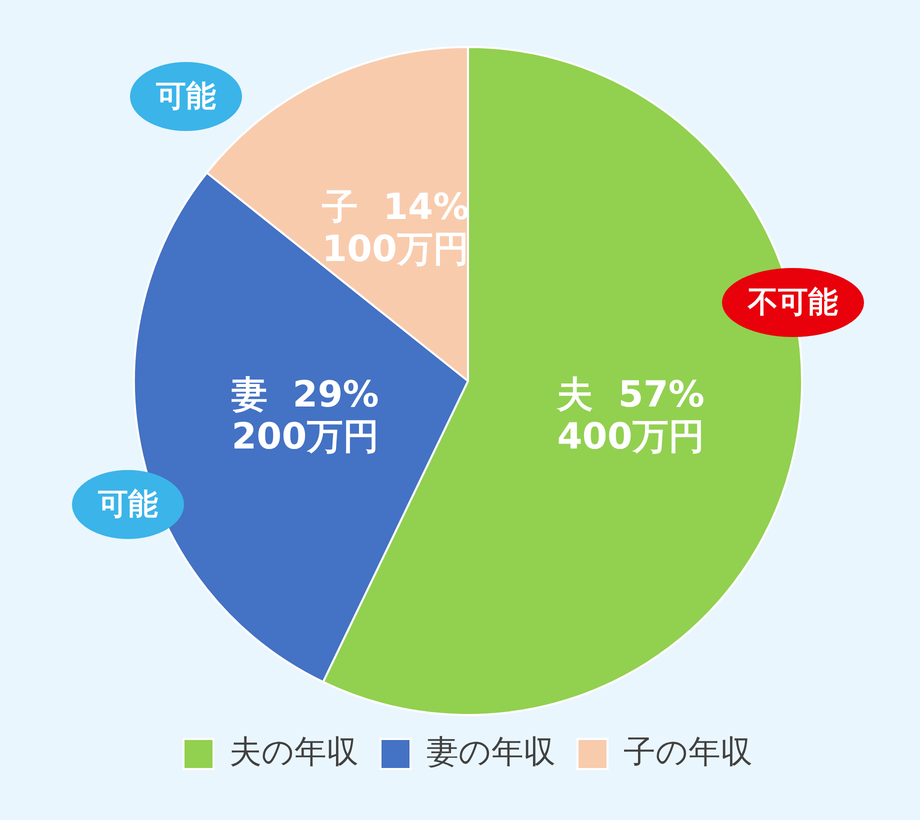 The image size is (920, 820). Describe the element at coordinates (304, 416) in the screenshot. I see `data-label: 妻 29% 200万円` at that location.